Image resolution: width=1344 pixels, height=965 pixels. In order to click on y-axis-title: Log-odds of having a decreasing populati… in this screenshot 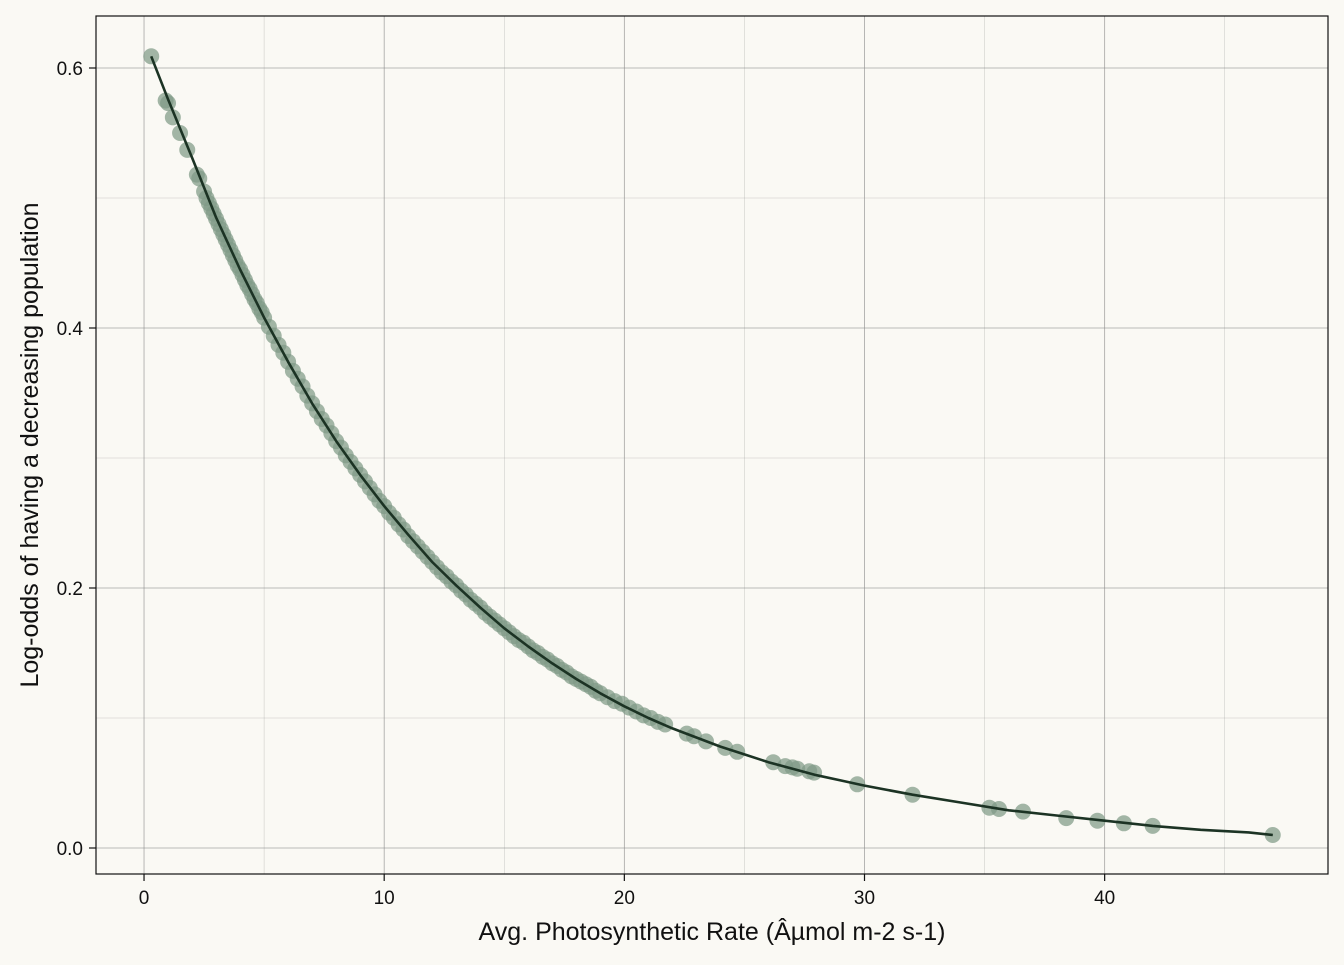, I will do `click(30, 444)`.